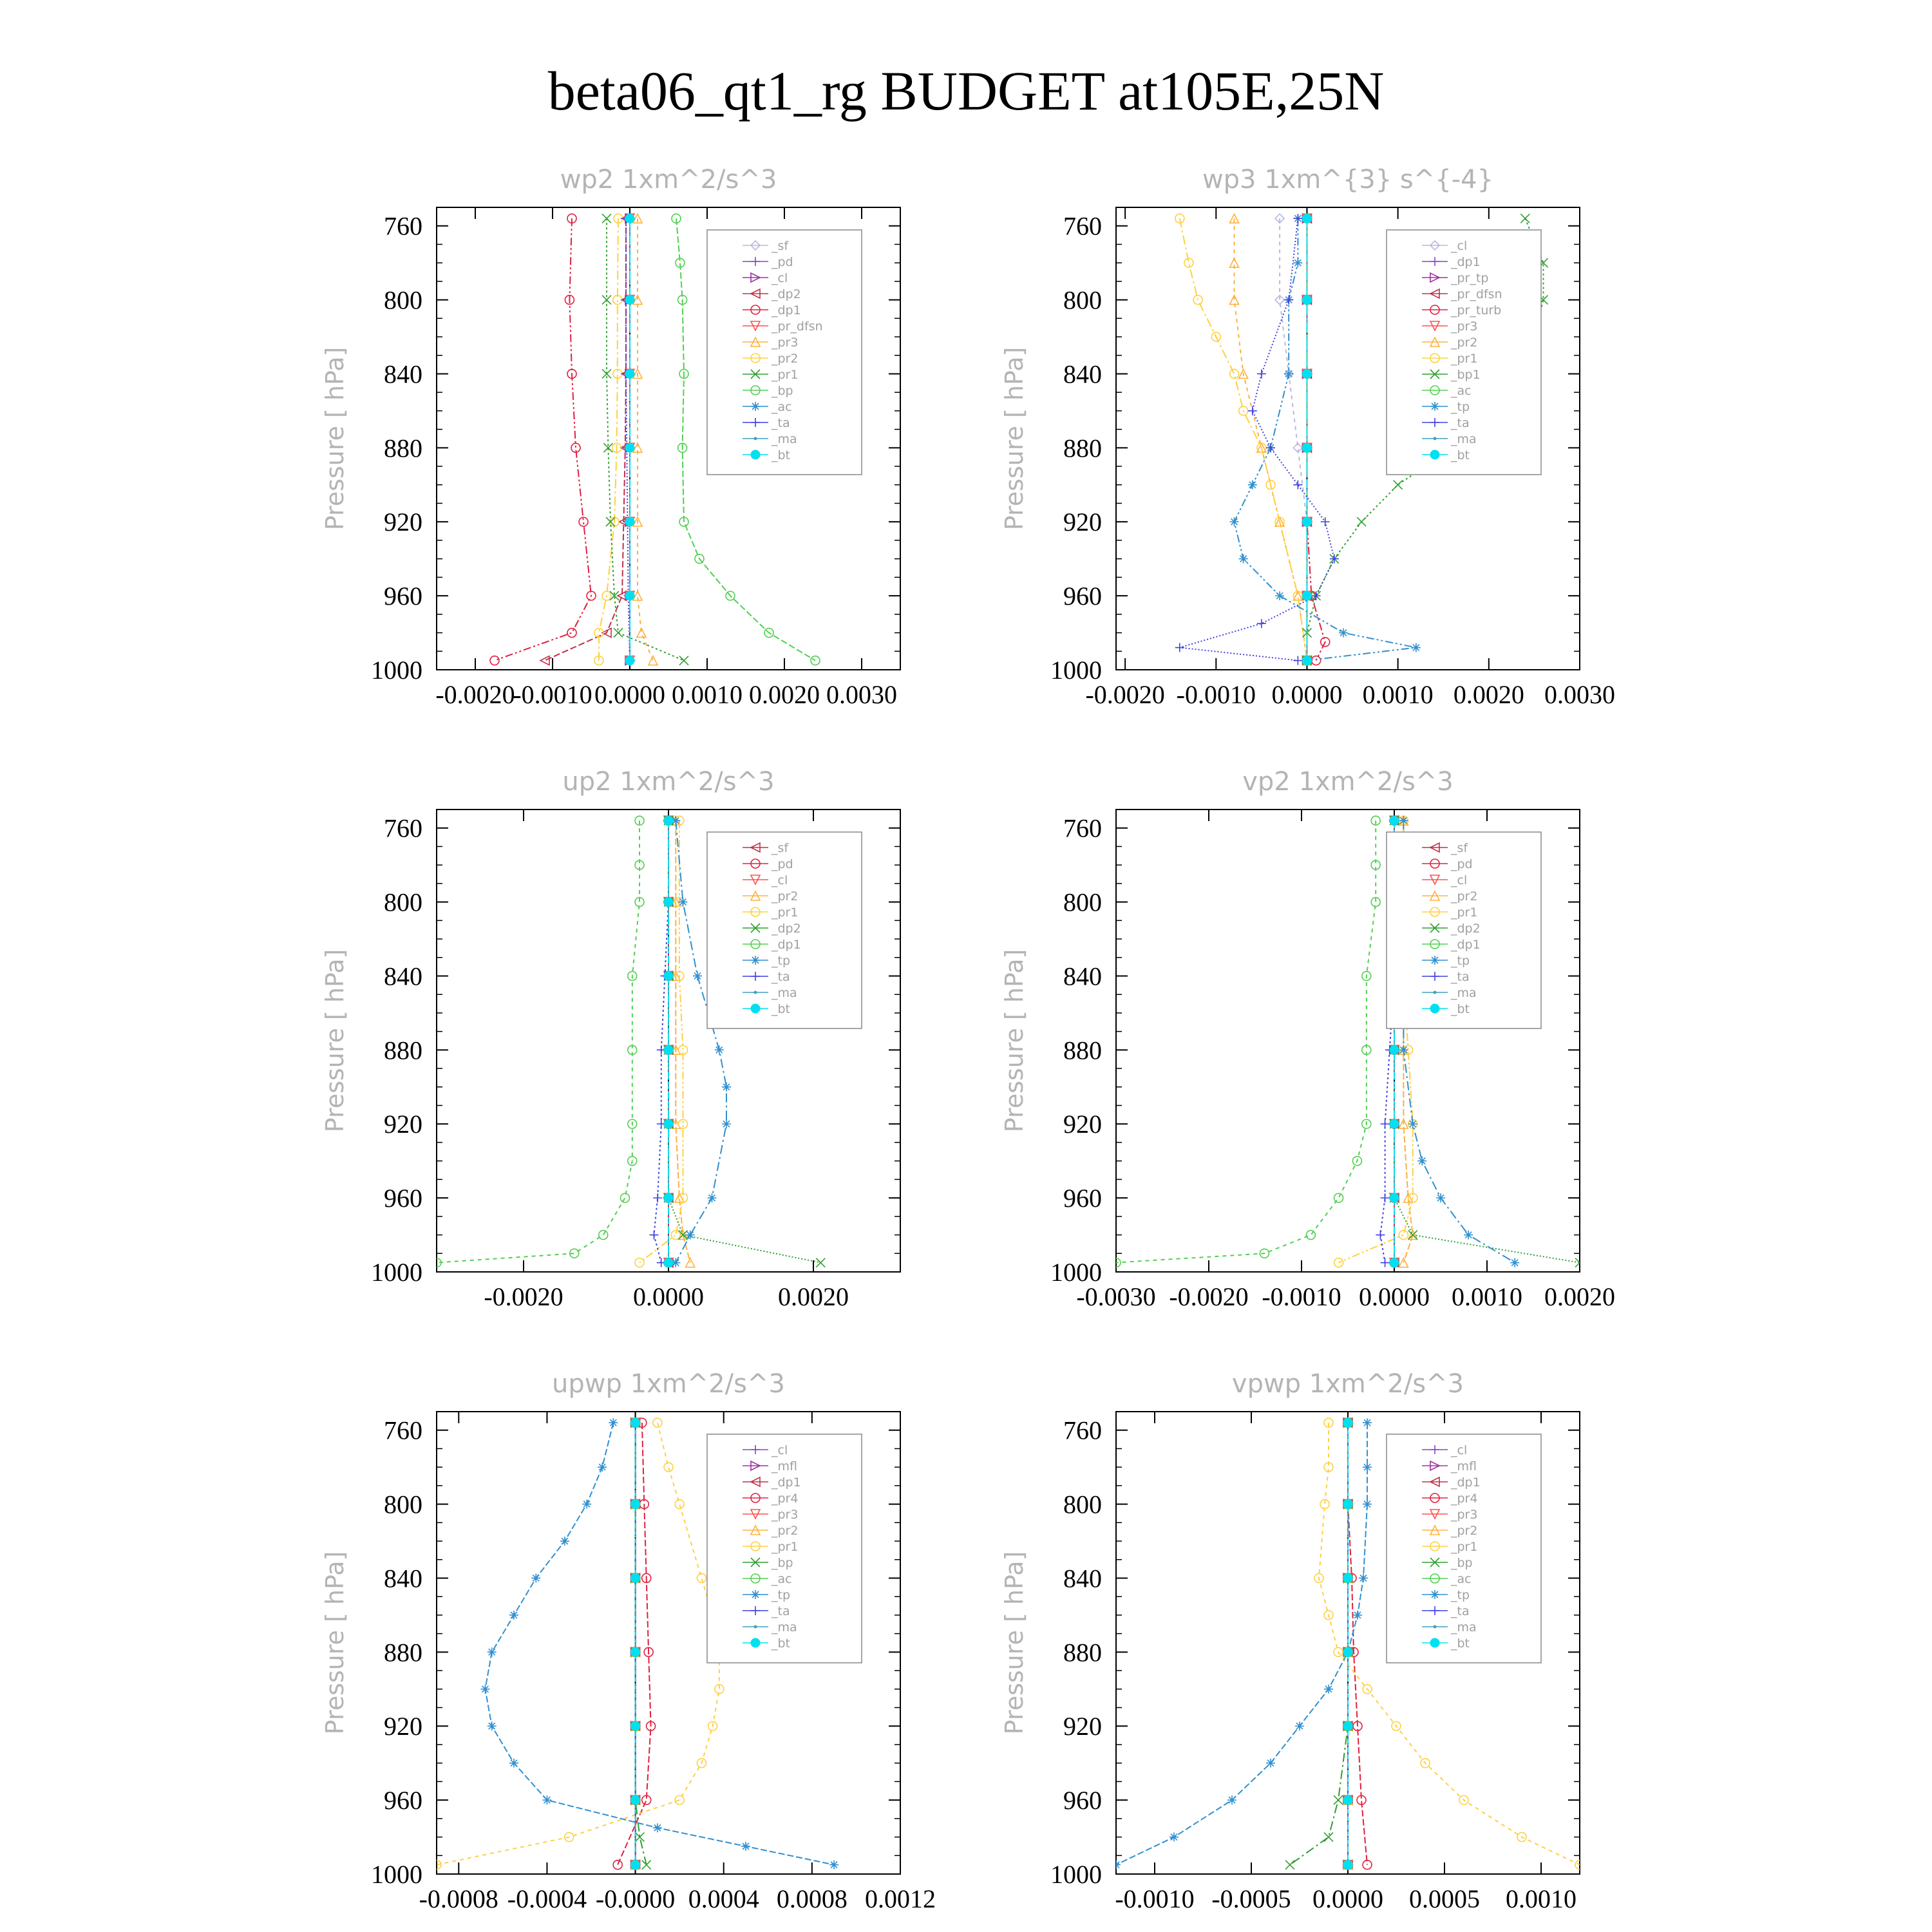 The height and width of the screenshot is (1932, 1932). Describe the element at coordinates (1082, 1198) in the screenshot. I see `y-tick-label: 960` at that location.